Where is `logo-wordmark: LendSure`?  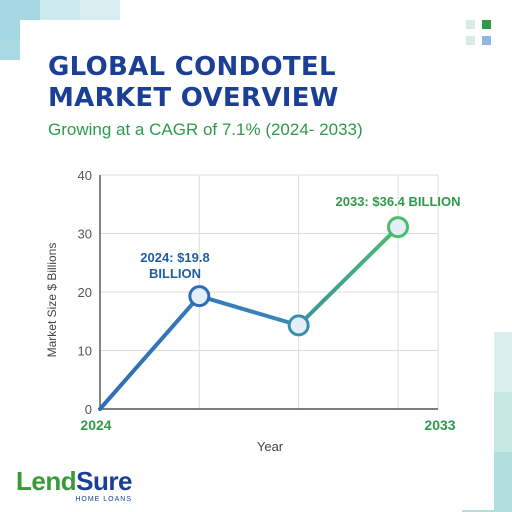 logo-wordmark: LendSure is located at coordinates (74, 481).